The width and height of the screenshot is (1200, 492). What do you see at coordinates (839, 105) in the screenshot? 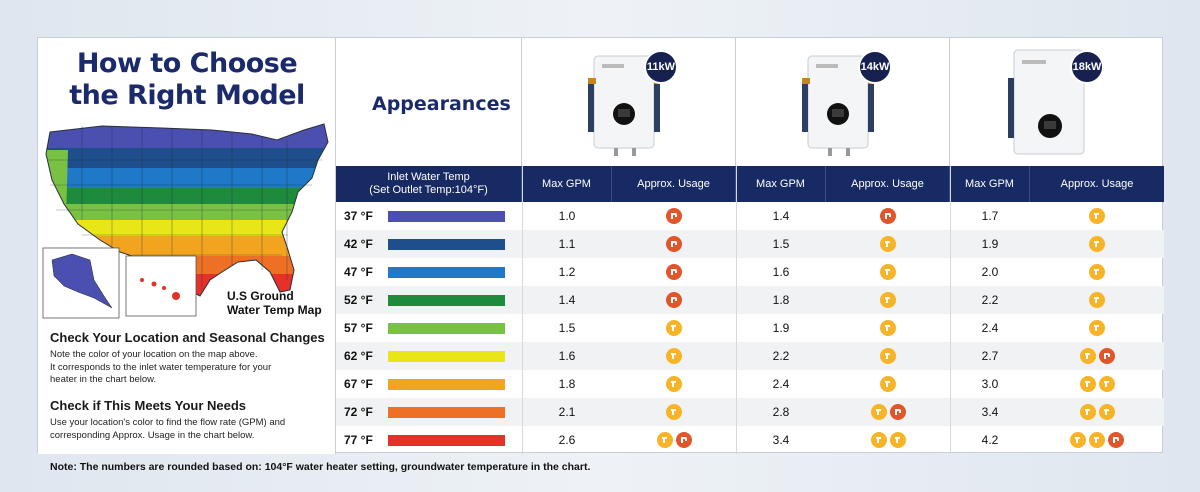
I see `water-heater-14kw-image` at bounding box center [839, 105].